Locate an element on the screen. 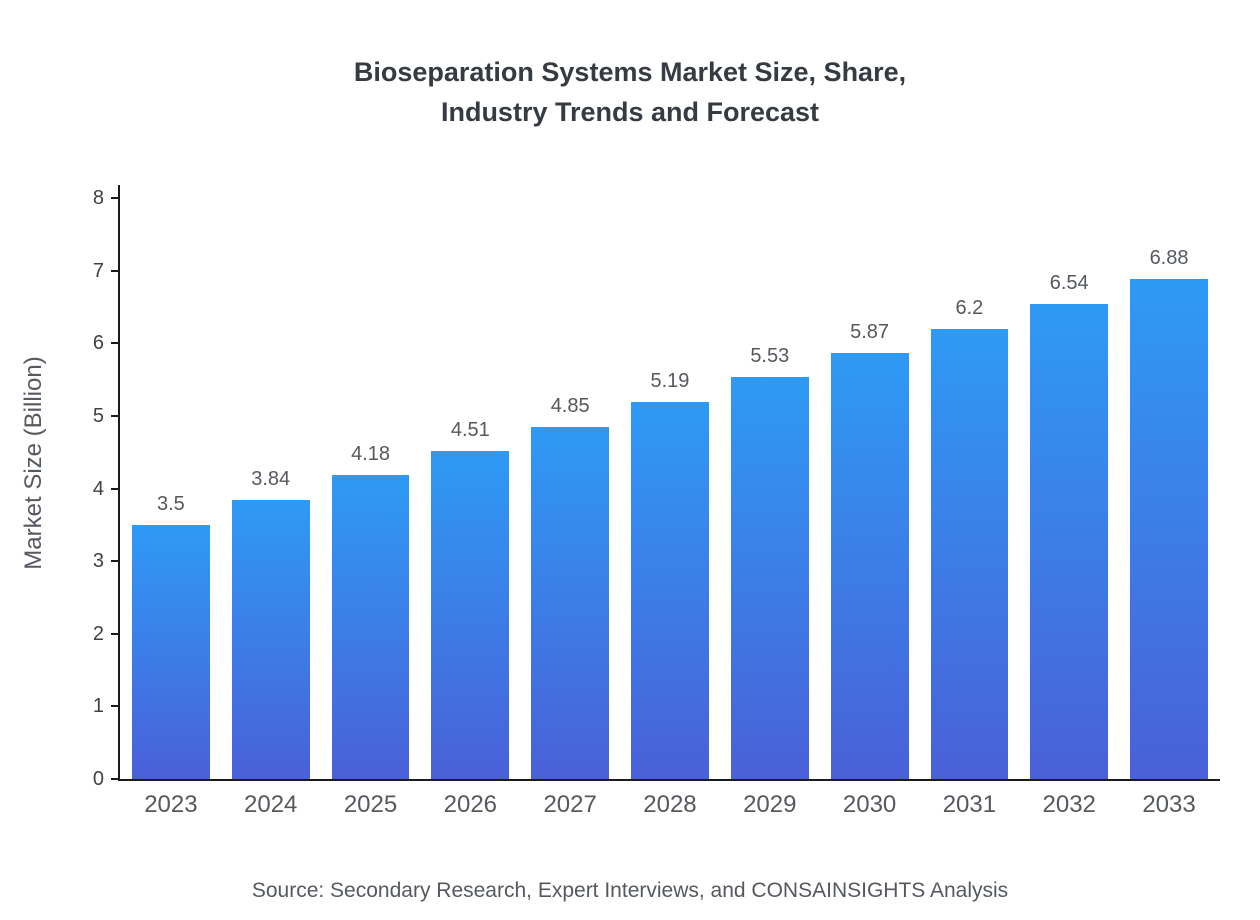 Image resolution: width=1260 pixels, height=920 pixels. bar-column-2027: 4.85 is located at coordinates (570, 586).